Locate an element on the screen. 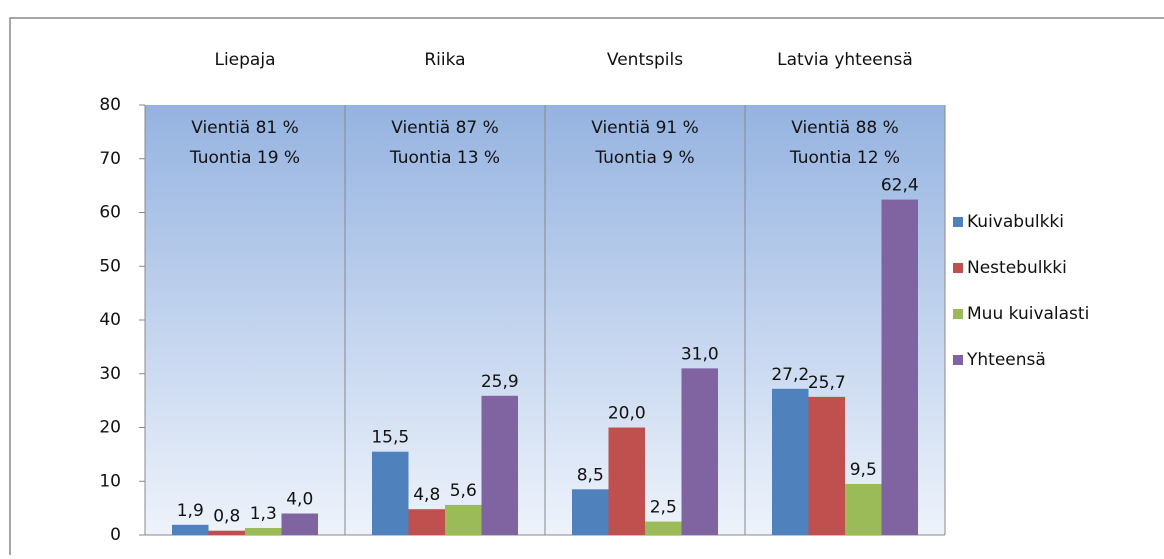 The width and height of the screenshot is (1164, 559). y-tick-label: 30 is located at coordinates (110, 374).